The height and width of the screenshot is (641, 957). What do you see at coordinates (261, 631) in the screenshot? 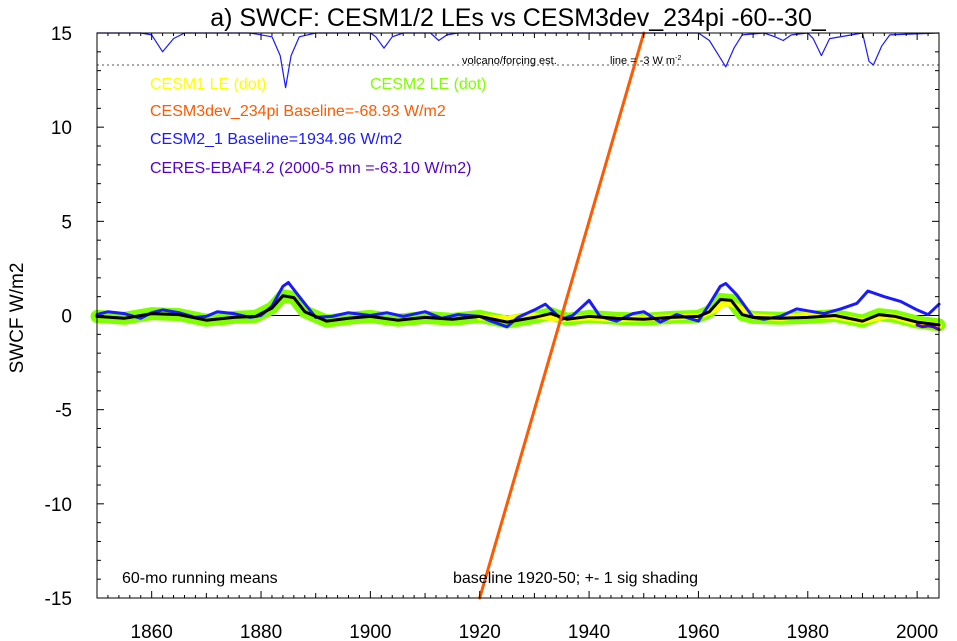
I see `x-tick-label: 1880` at bounding box center [261, 631].